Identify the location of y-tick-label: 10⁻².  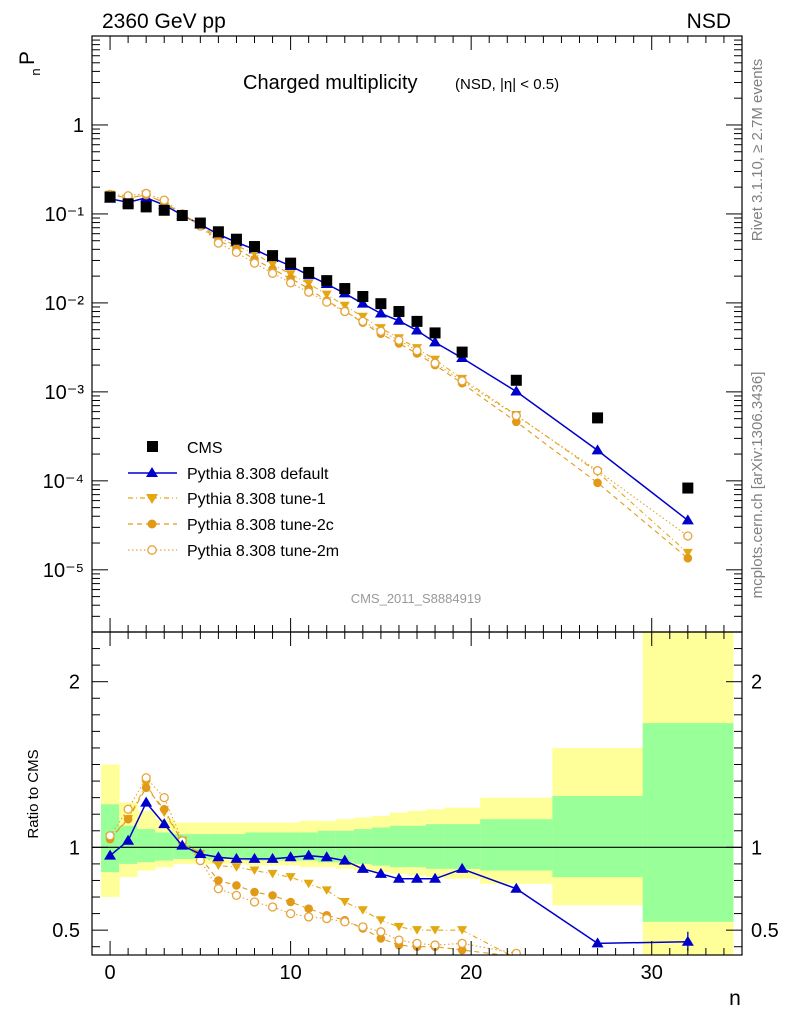
(65, 304).